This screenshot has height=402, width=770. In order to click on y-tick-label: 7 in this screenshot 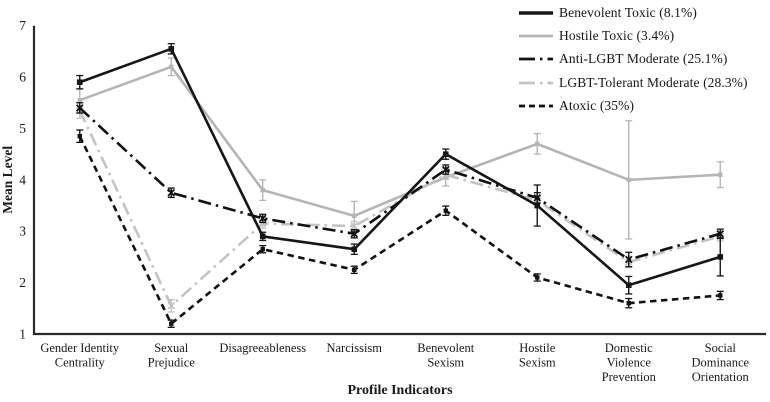, I will do `click(22, 25)`.